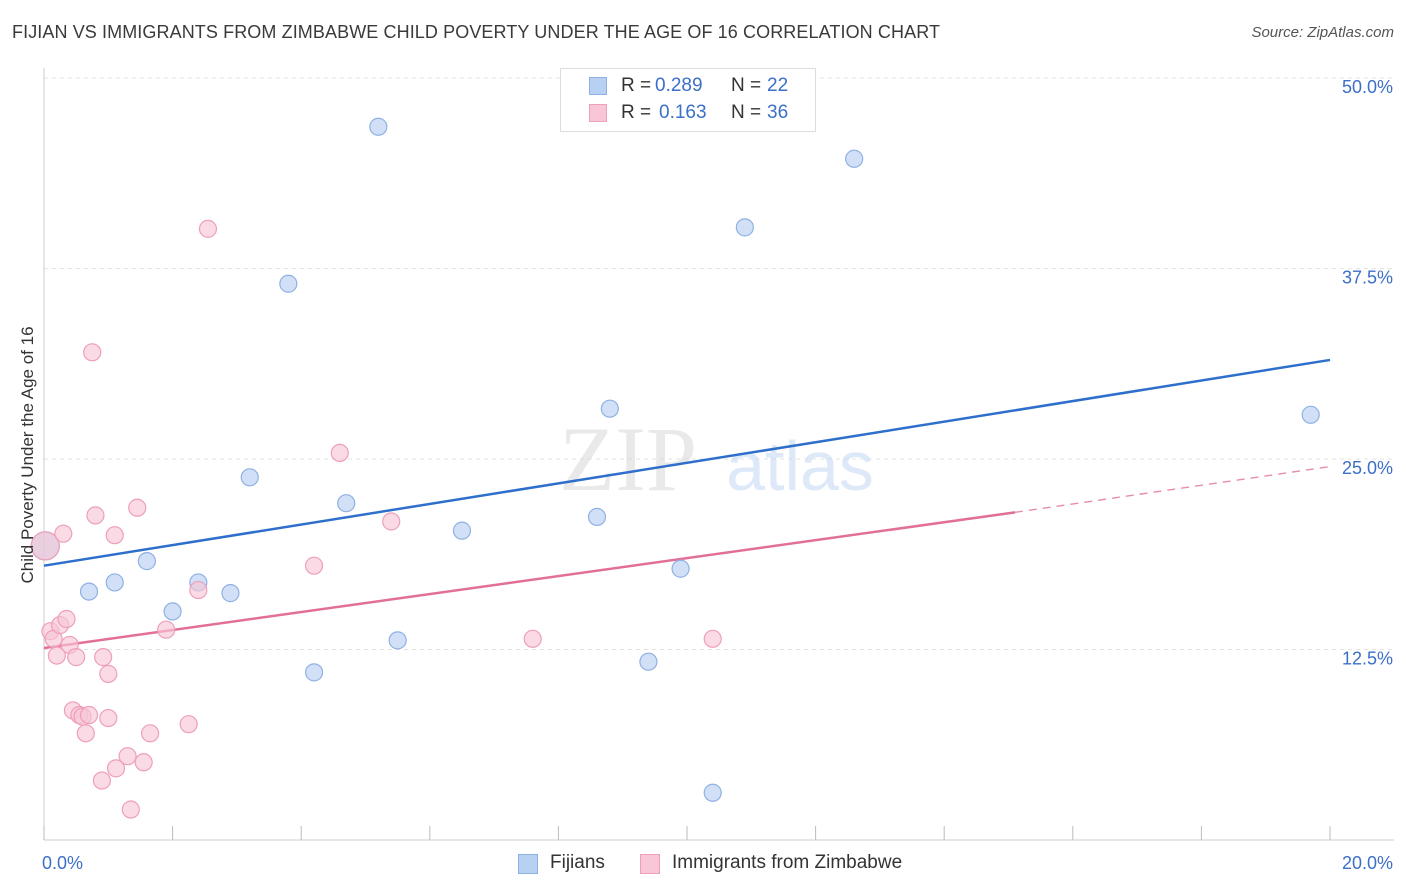 The height and width of the screenshot is (892, 1406). I want to click on fijians-legend-swatch, so click(528, 864).